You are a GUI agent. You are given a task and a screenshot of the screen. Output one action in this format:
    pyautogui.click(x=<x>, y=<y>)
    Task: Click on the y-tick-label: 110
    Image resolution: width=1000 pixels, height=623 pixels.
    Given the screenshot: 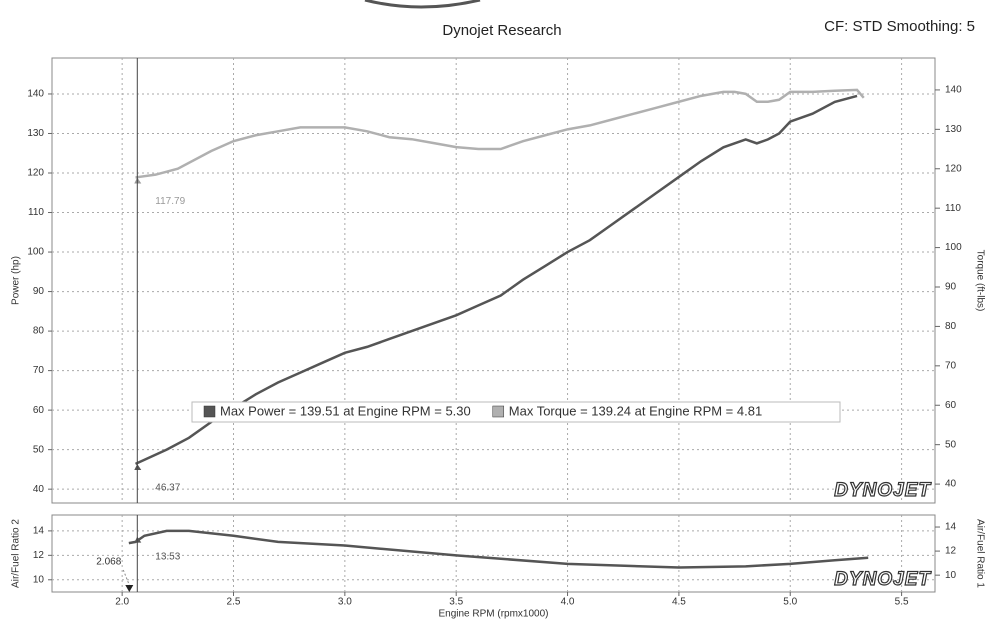 What is the action you would take?
    pyautogui.click(x=36, y=212)
    